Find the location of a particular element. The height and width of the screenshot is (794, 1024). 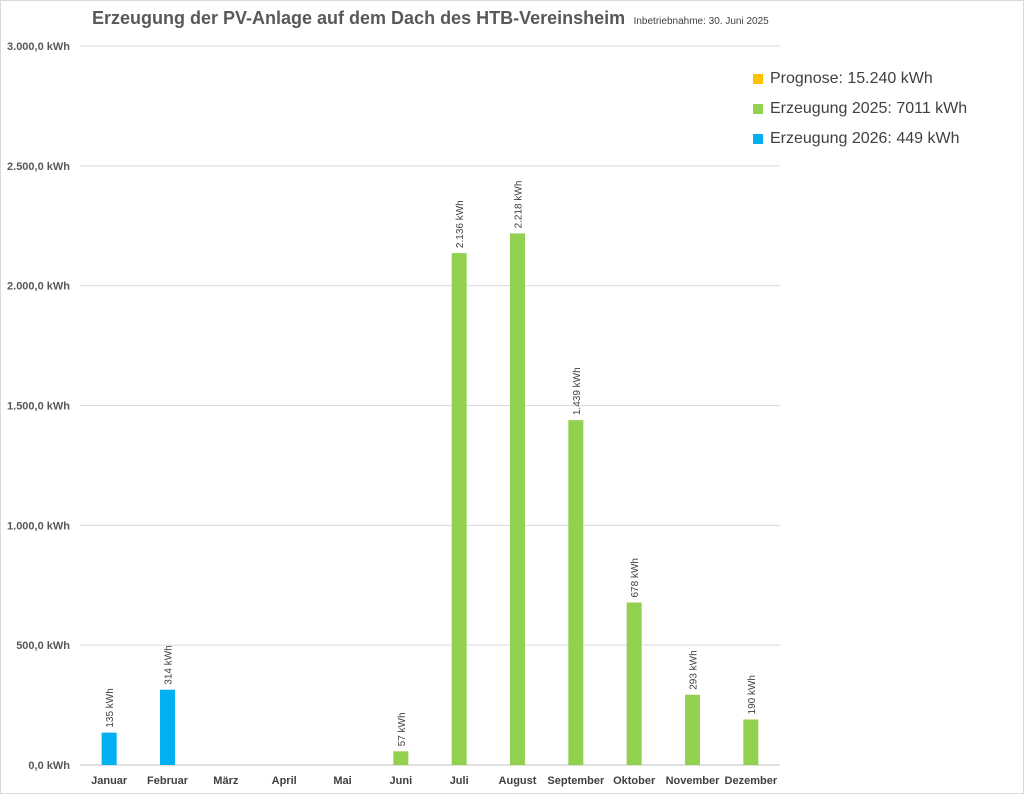

x-tick-label: Juli is located at coordinates (459, 781).